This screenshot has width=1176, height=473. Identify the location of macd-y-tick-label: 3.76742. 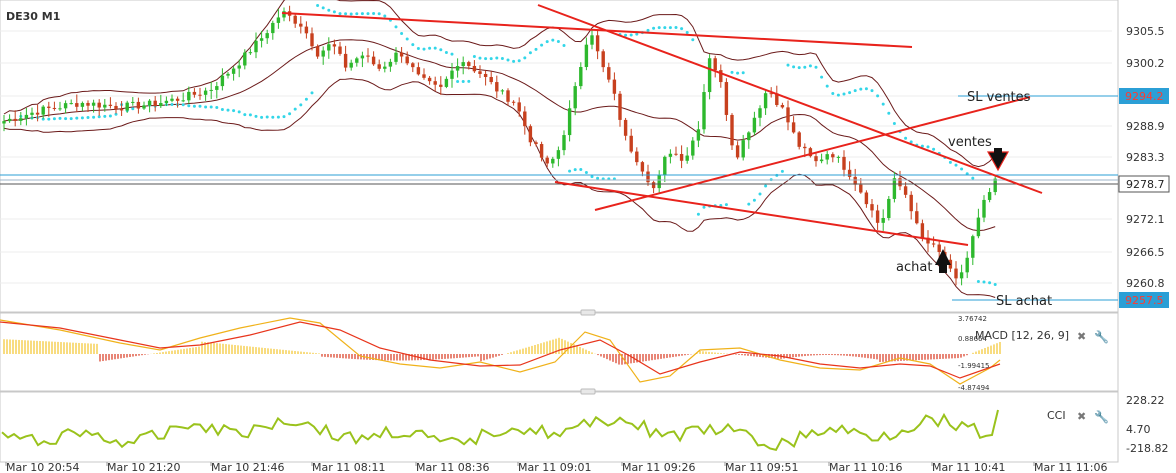
(972, 319).